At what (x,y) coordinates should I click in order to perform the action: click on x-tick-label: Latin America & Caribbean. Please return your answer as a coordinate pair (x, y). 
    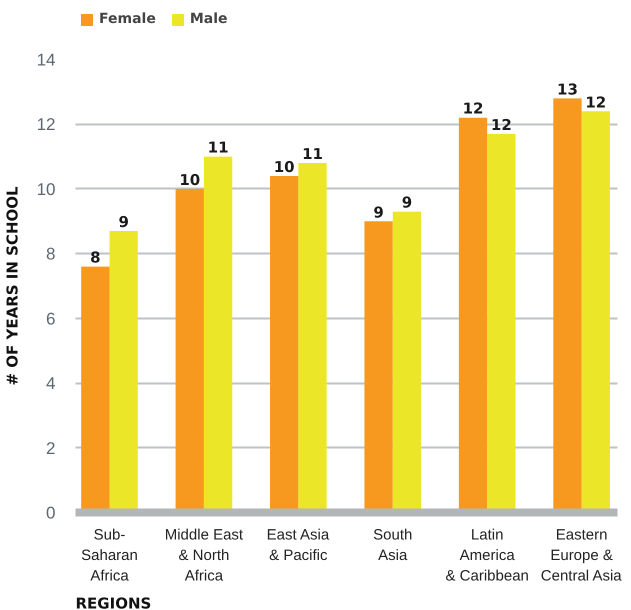
    Looking at the image, I should click on (487, 555).